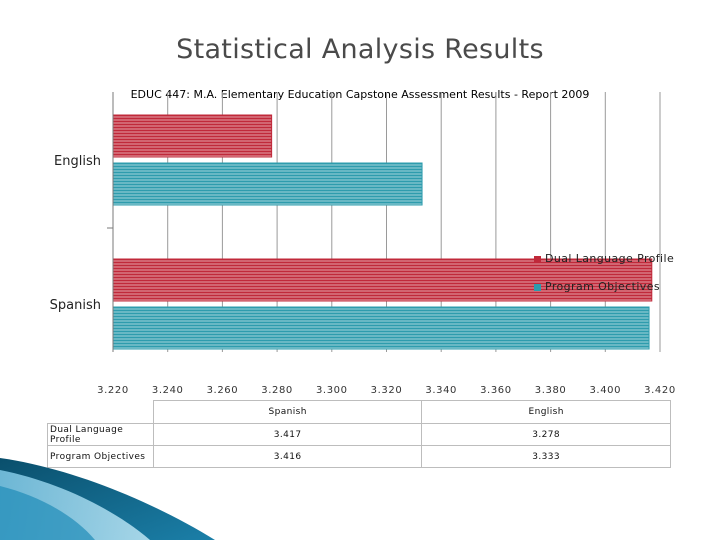  What do you see at coordinates (277, 390) in the screenshot?
I see `x-tick-label: 3.280` at bounding box center [277, 390].